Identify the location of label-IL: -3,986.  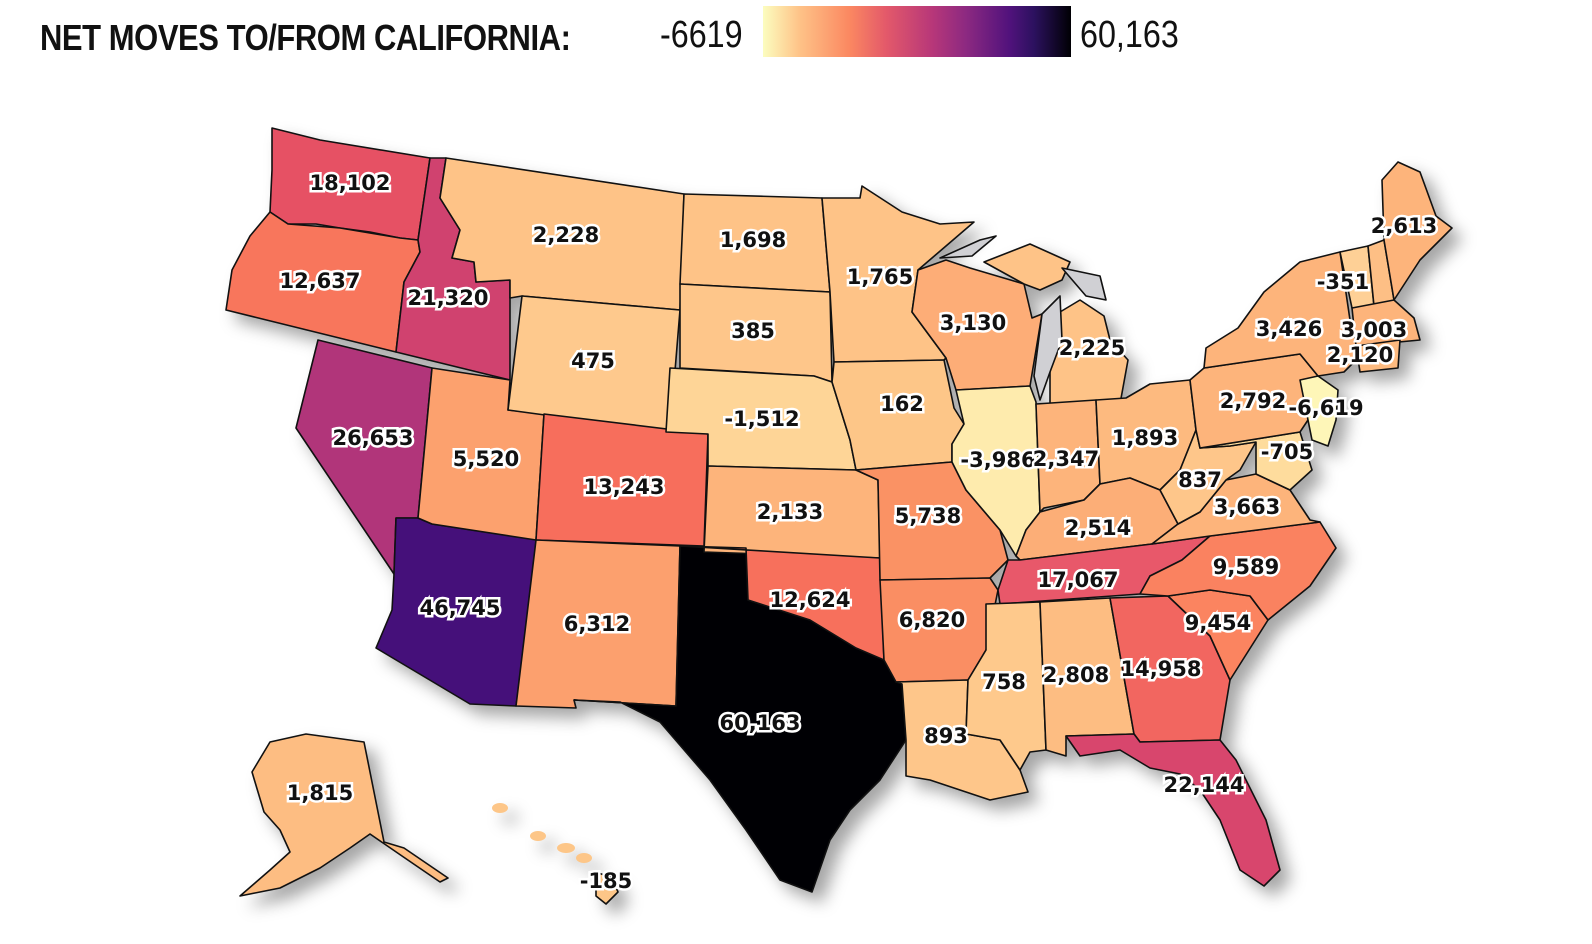
(997, 460).